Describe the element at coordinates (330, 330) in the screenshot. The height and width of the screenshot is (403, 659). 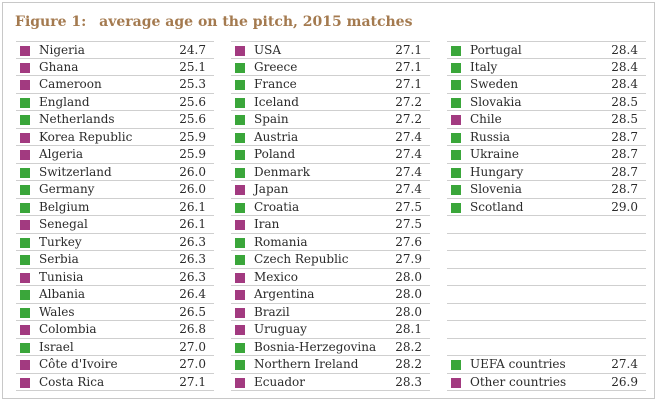
I see `country-row: Uruguay 28.1` at that location.